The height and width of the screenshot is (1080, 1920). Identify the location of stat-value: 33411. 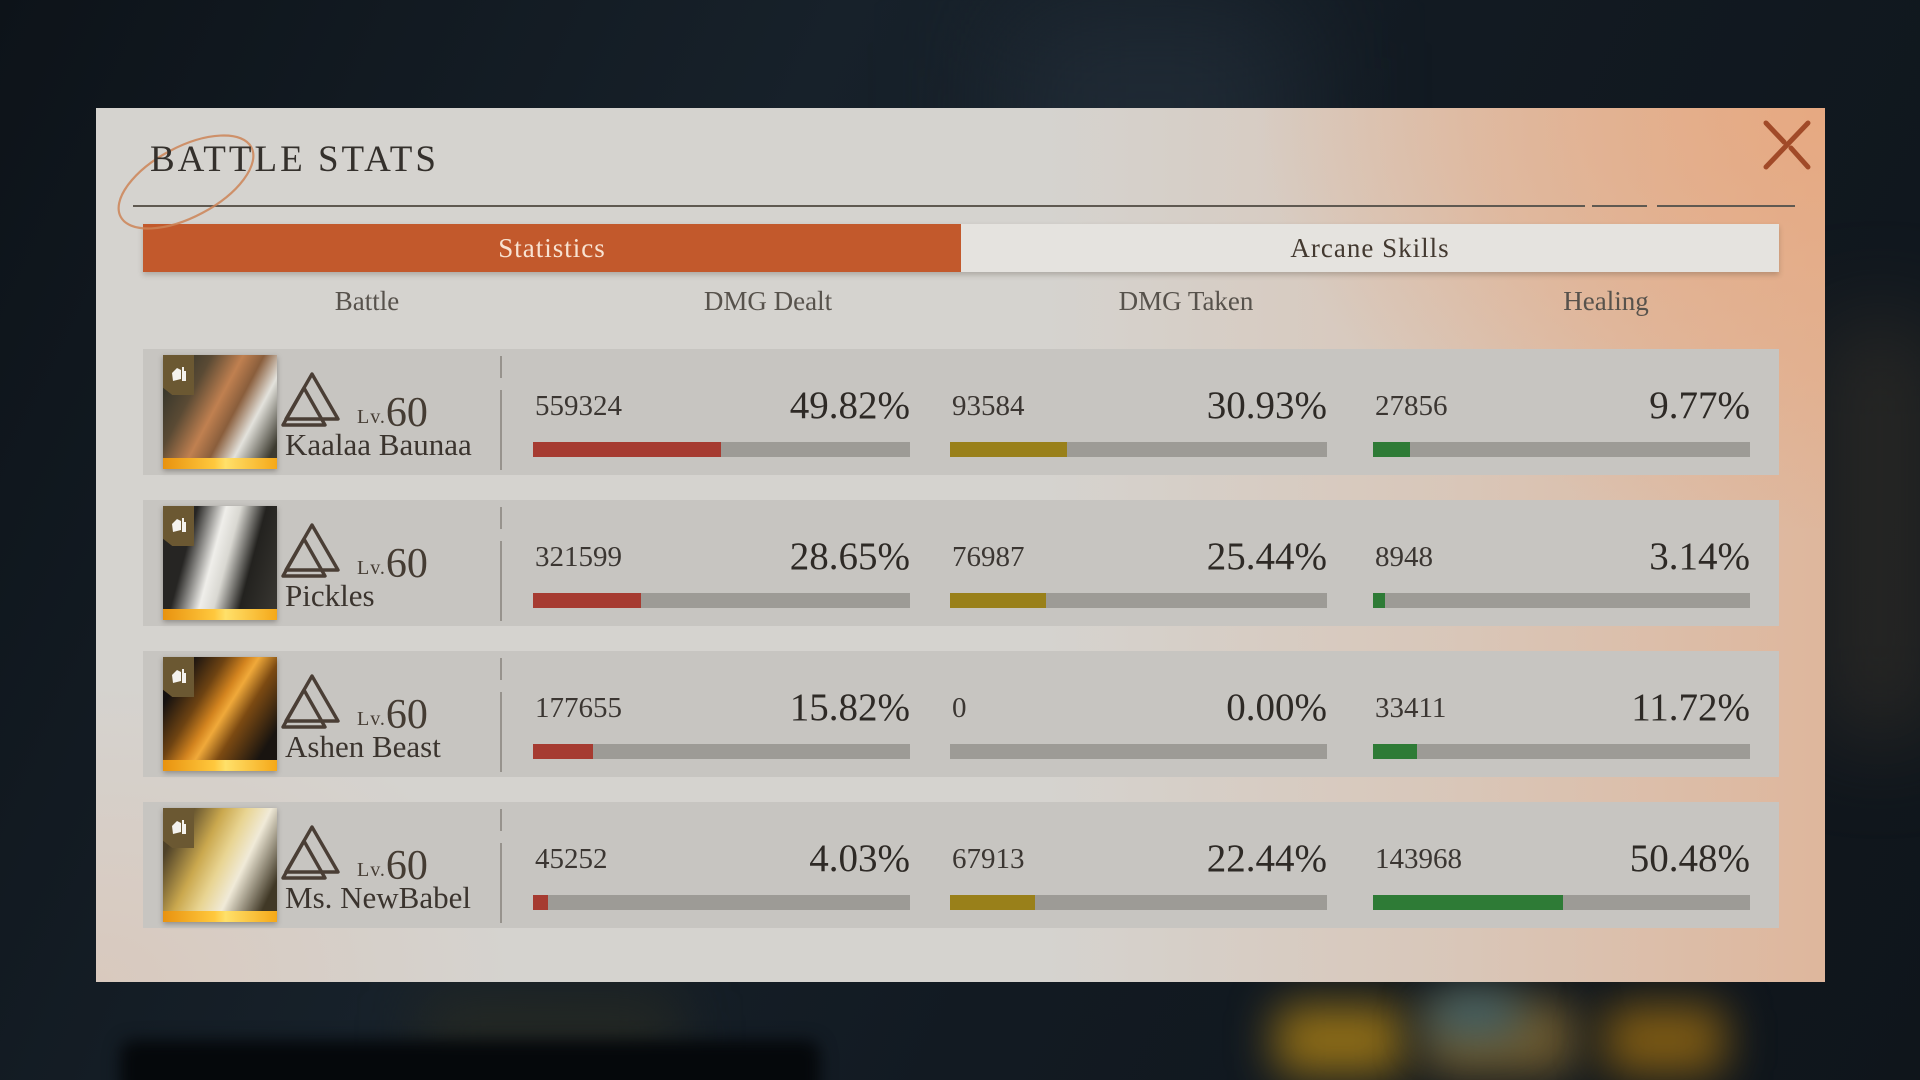
(1411, 708).